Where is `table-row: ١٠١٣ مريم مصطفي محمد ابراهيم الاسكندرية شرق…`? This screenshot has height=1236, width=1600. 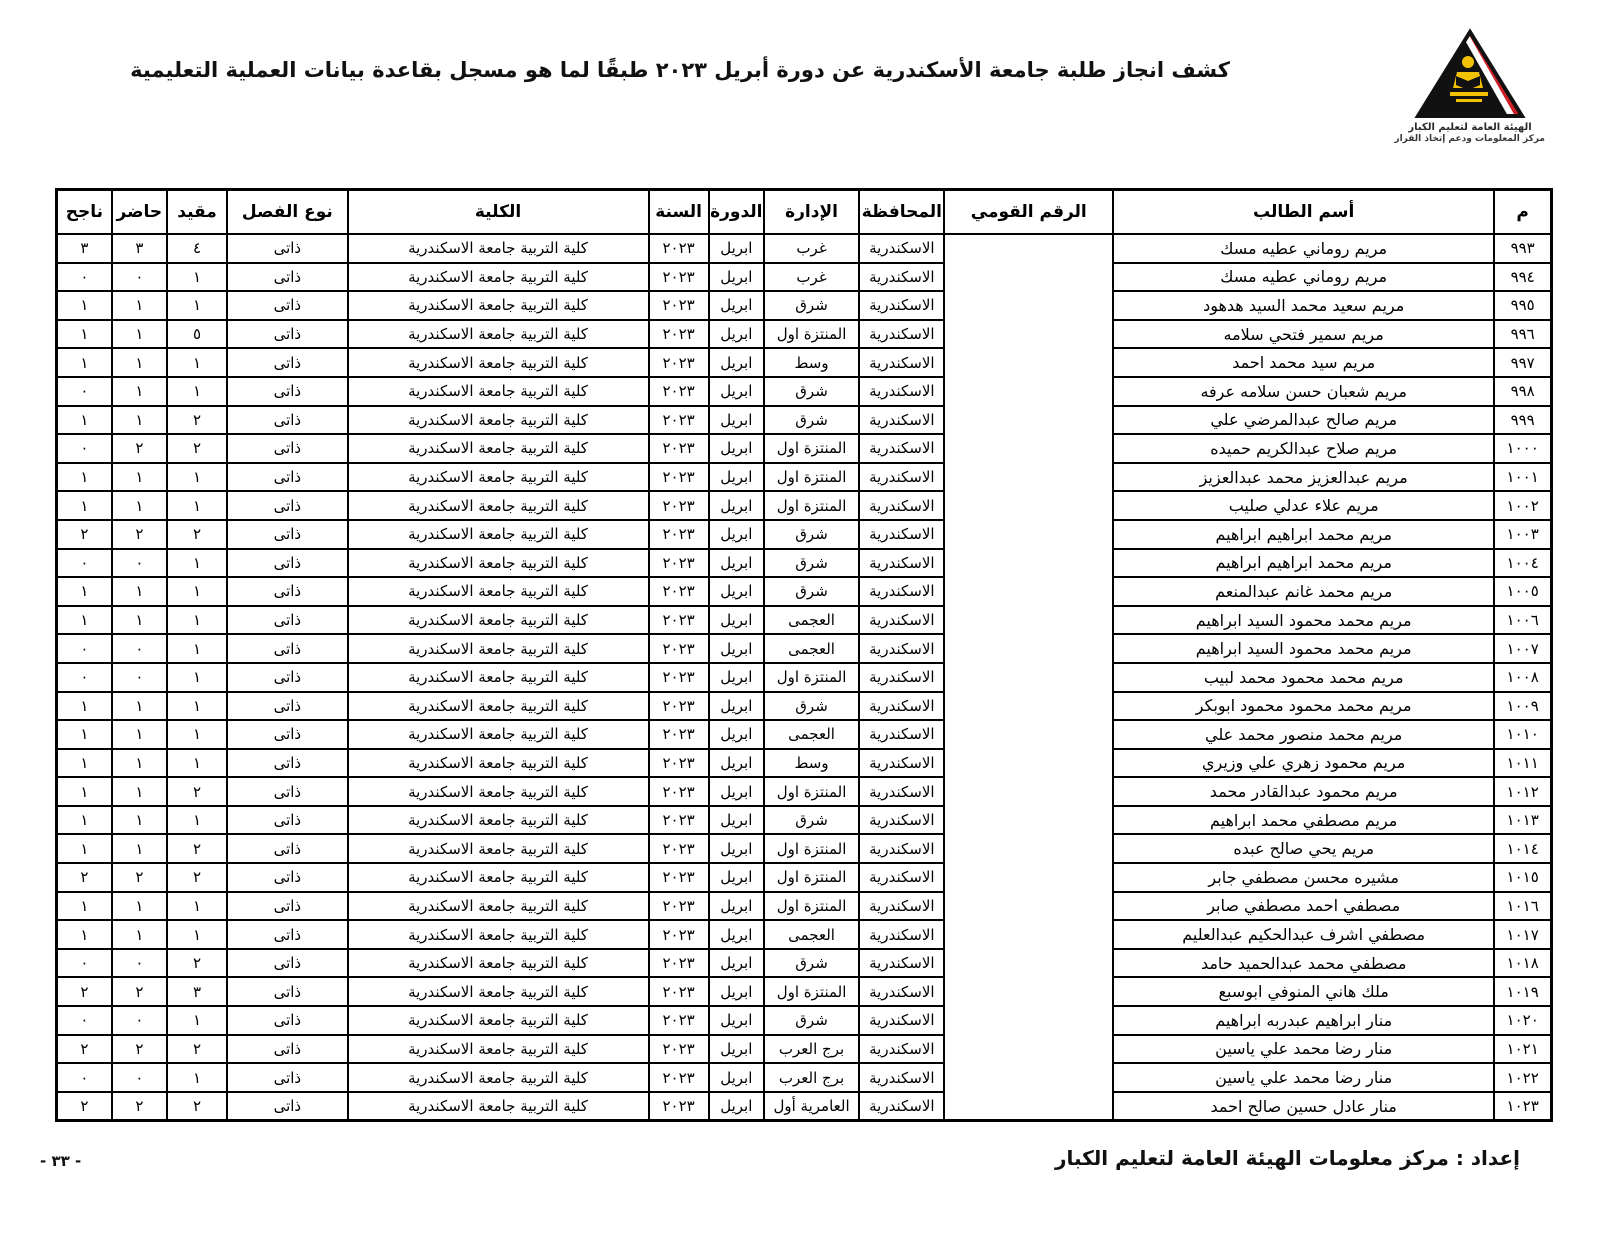 table-row: ١٠١٣ مريم مصطفي محمد ابراهيم الاسكندرية شرق… is located at coordinates (804, 820).